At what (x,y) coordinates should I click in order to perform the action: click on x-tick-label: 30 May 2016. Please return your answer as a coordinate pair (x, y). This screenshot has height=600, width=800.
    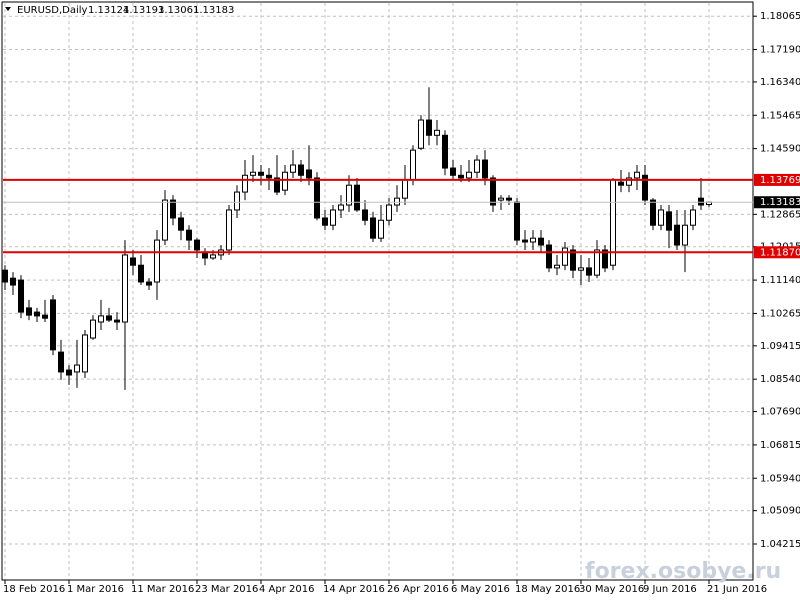
    Looking at the image, I should click on (611, 589).